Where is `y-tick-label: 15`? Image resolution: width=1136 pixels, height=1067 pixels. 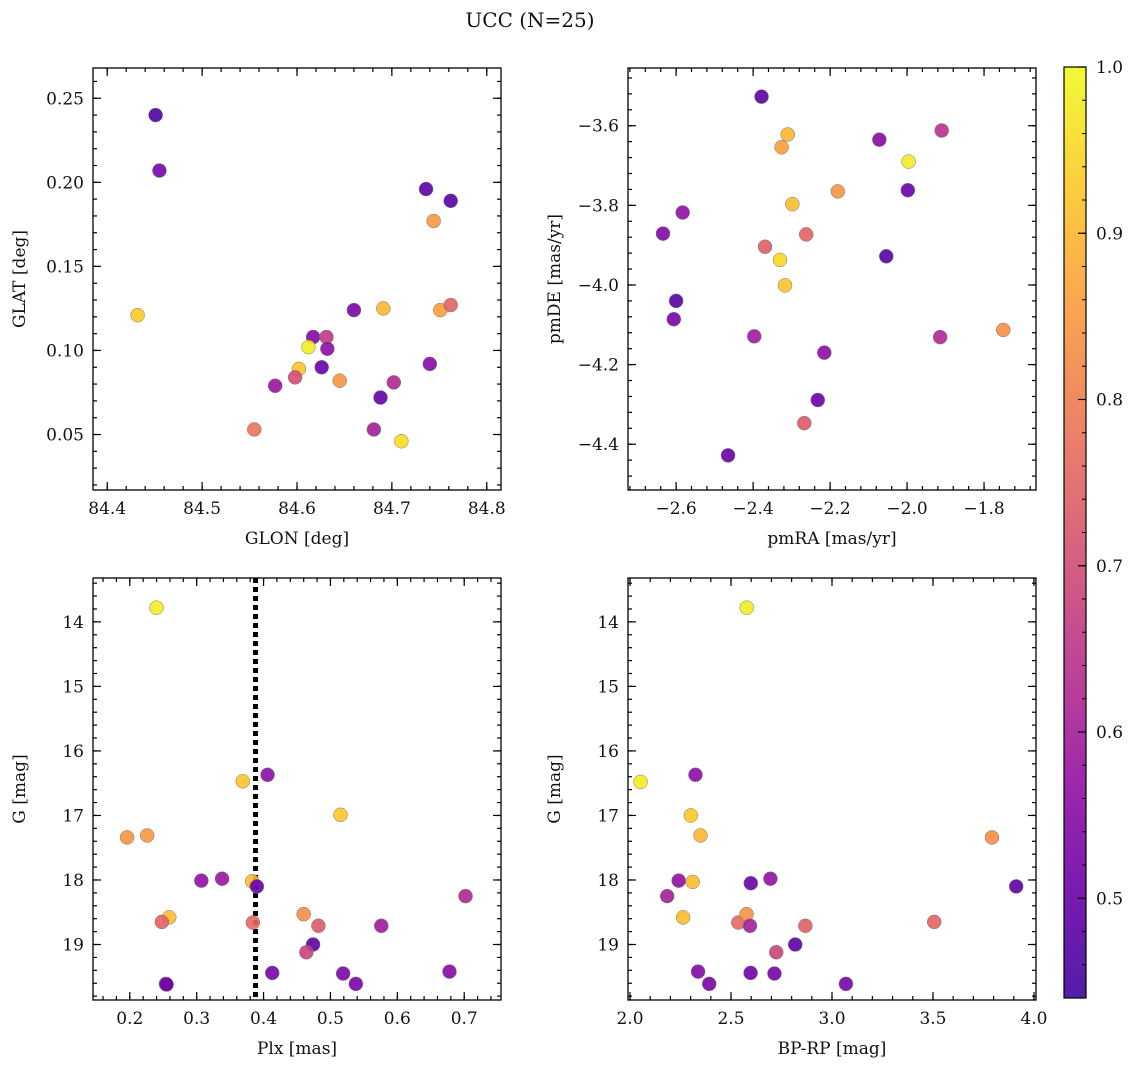 y-tick-label: 15 is located at coordinates (608, 687).